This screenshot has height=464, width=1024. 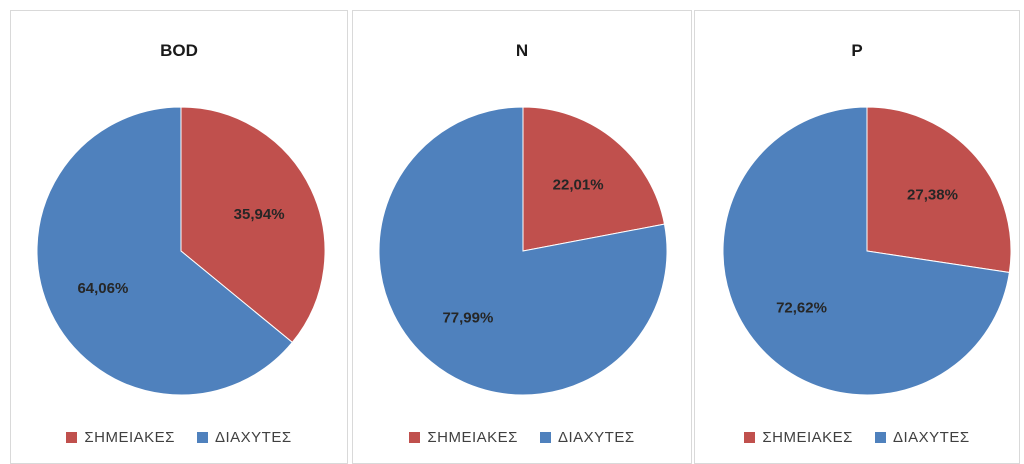 I want to click on data-label: 72,62%, so click(x=801, y=307).